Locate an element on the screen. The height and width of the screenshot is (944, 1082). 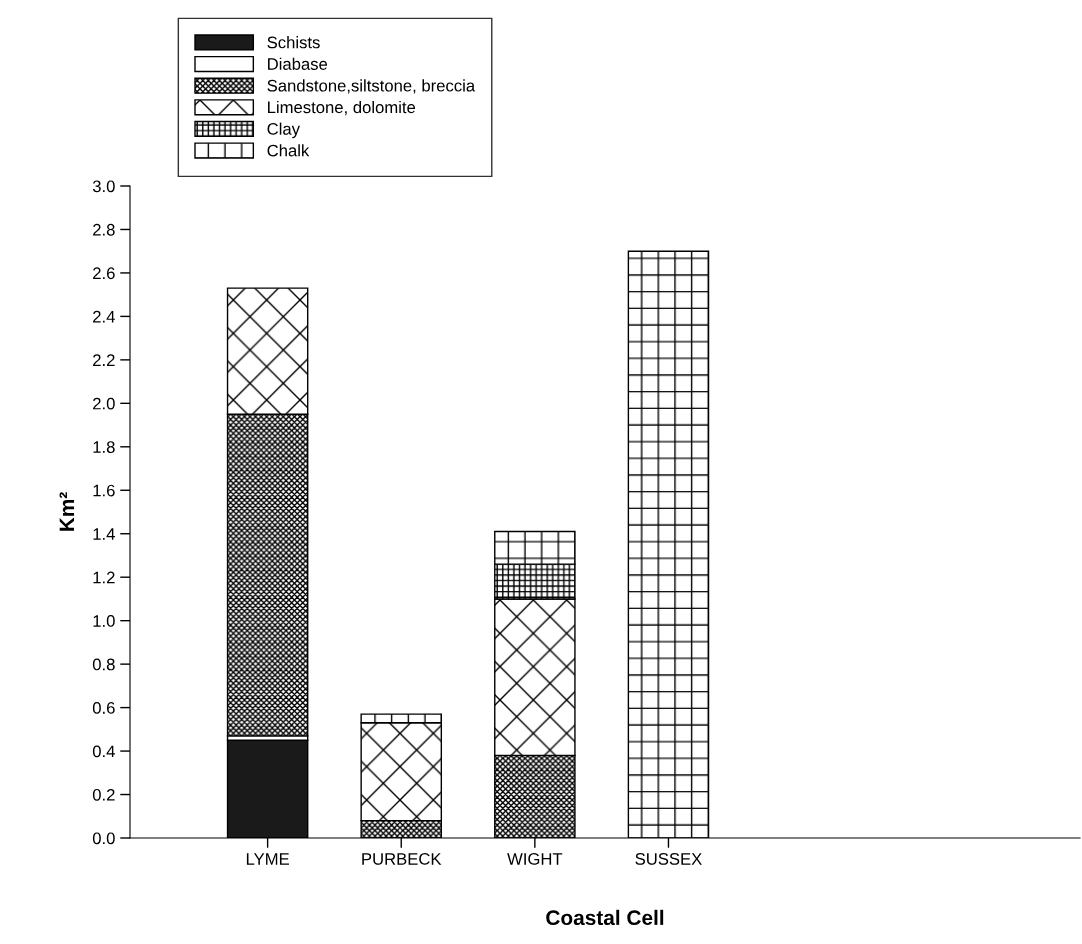
y-tick-label: 1.4 is located at coordinates (104, 534).